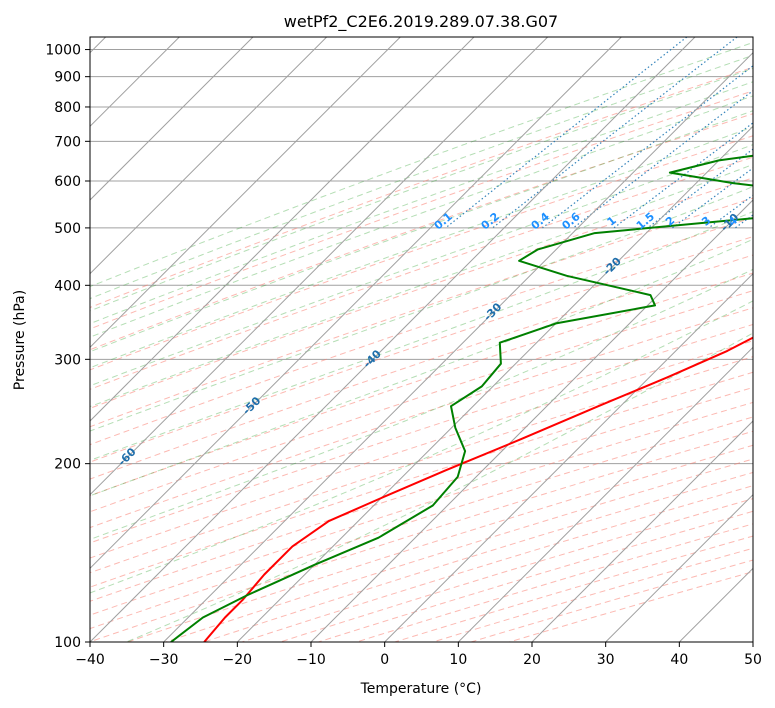  I want to click on y-axis-title: Pressure (hPa), so click(20, 340).